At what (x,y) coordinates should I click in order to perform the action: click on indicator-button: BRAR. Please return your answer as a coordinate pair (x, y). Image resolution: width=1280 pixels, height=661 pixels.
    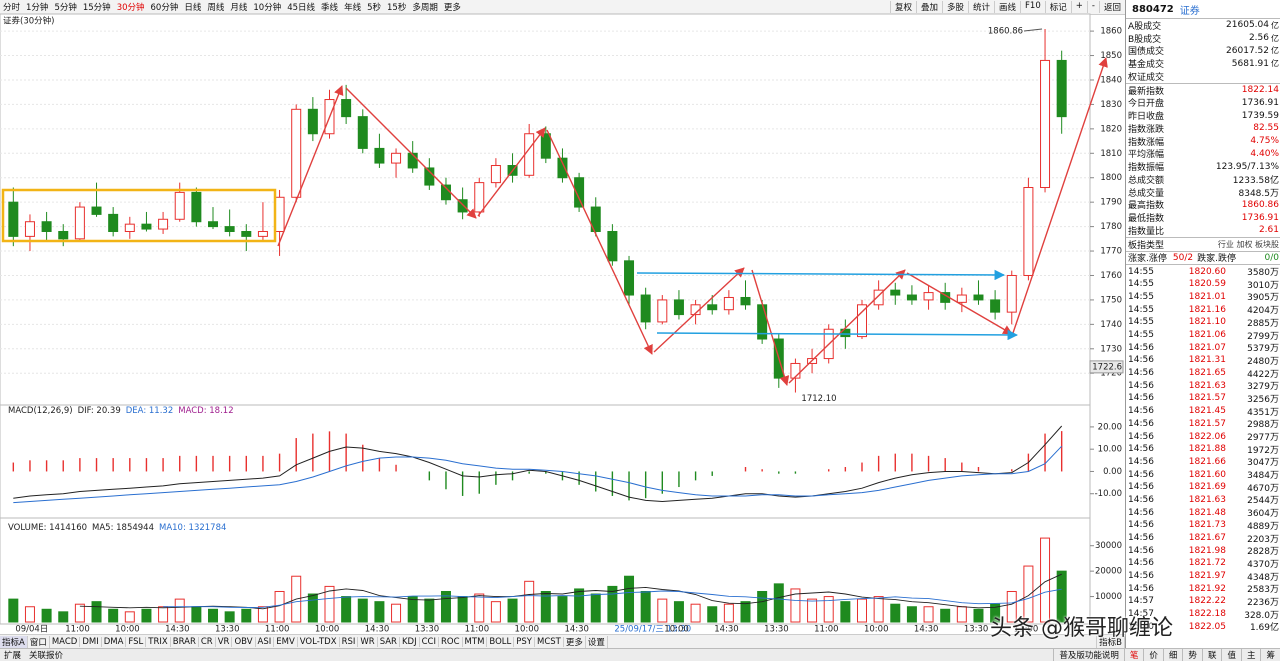
    Looking at the image, I should click on (185, 641).